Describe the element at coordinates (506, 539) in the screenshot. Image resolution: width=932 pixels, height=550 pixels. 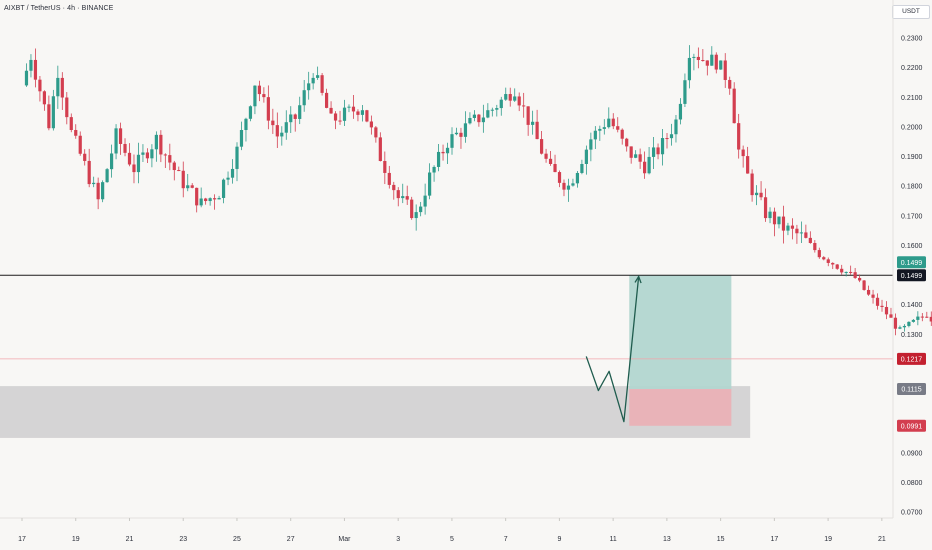
I see `time-tick-label: 7` at that location.